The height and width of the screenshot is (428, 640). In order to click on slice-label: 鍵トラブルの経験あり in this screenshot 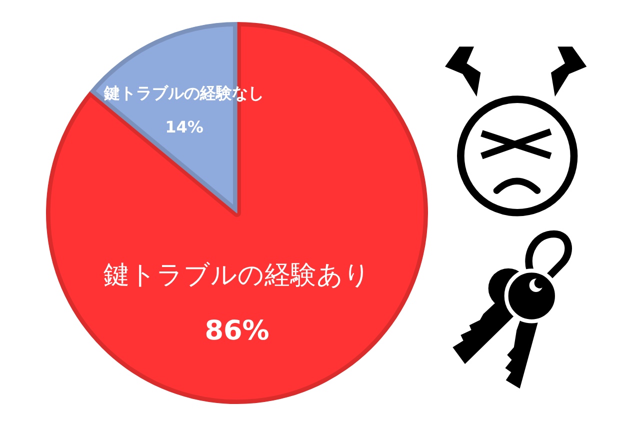, I will do `click(237, 275)`.